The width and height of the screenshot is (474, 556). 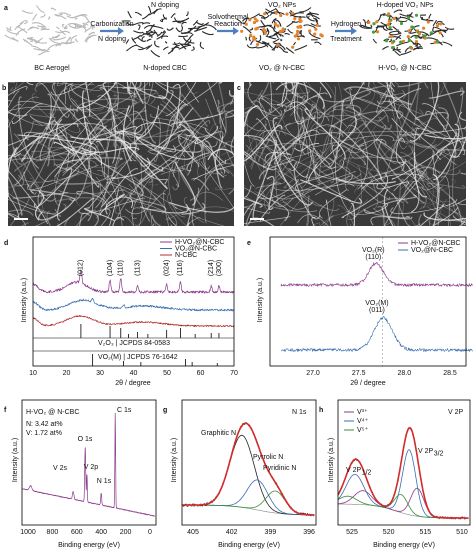 What do you see at coordinates (165, 410) in the screenshot?
I see `panel-label: g` at bounding box center [165, 410].